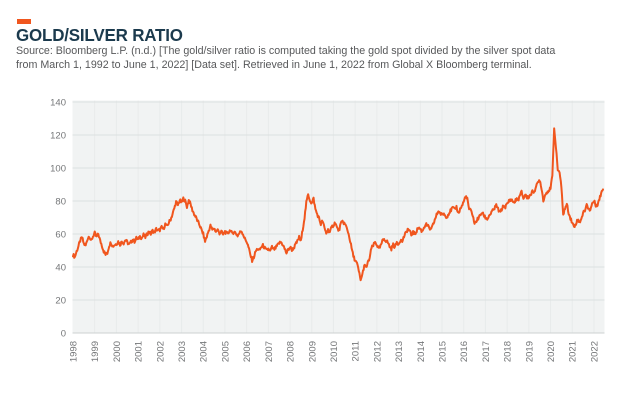 Image resolution: width=641 pixels, height=408 pixels. What do you see at coordinates (60, 235) in the screenshot?
I see `y-axis-tick-label: 60` at bounding box center [60, 235].